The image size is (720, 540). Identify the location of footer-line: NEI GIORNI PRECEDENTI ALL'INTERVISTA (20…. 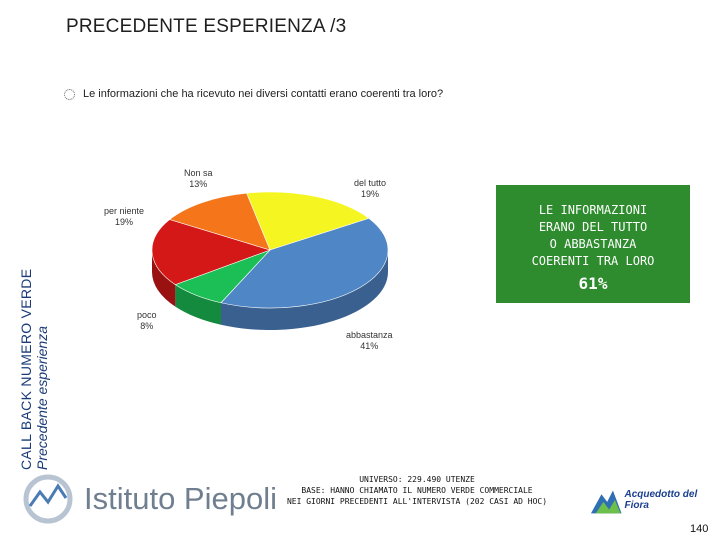
(417, 501).